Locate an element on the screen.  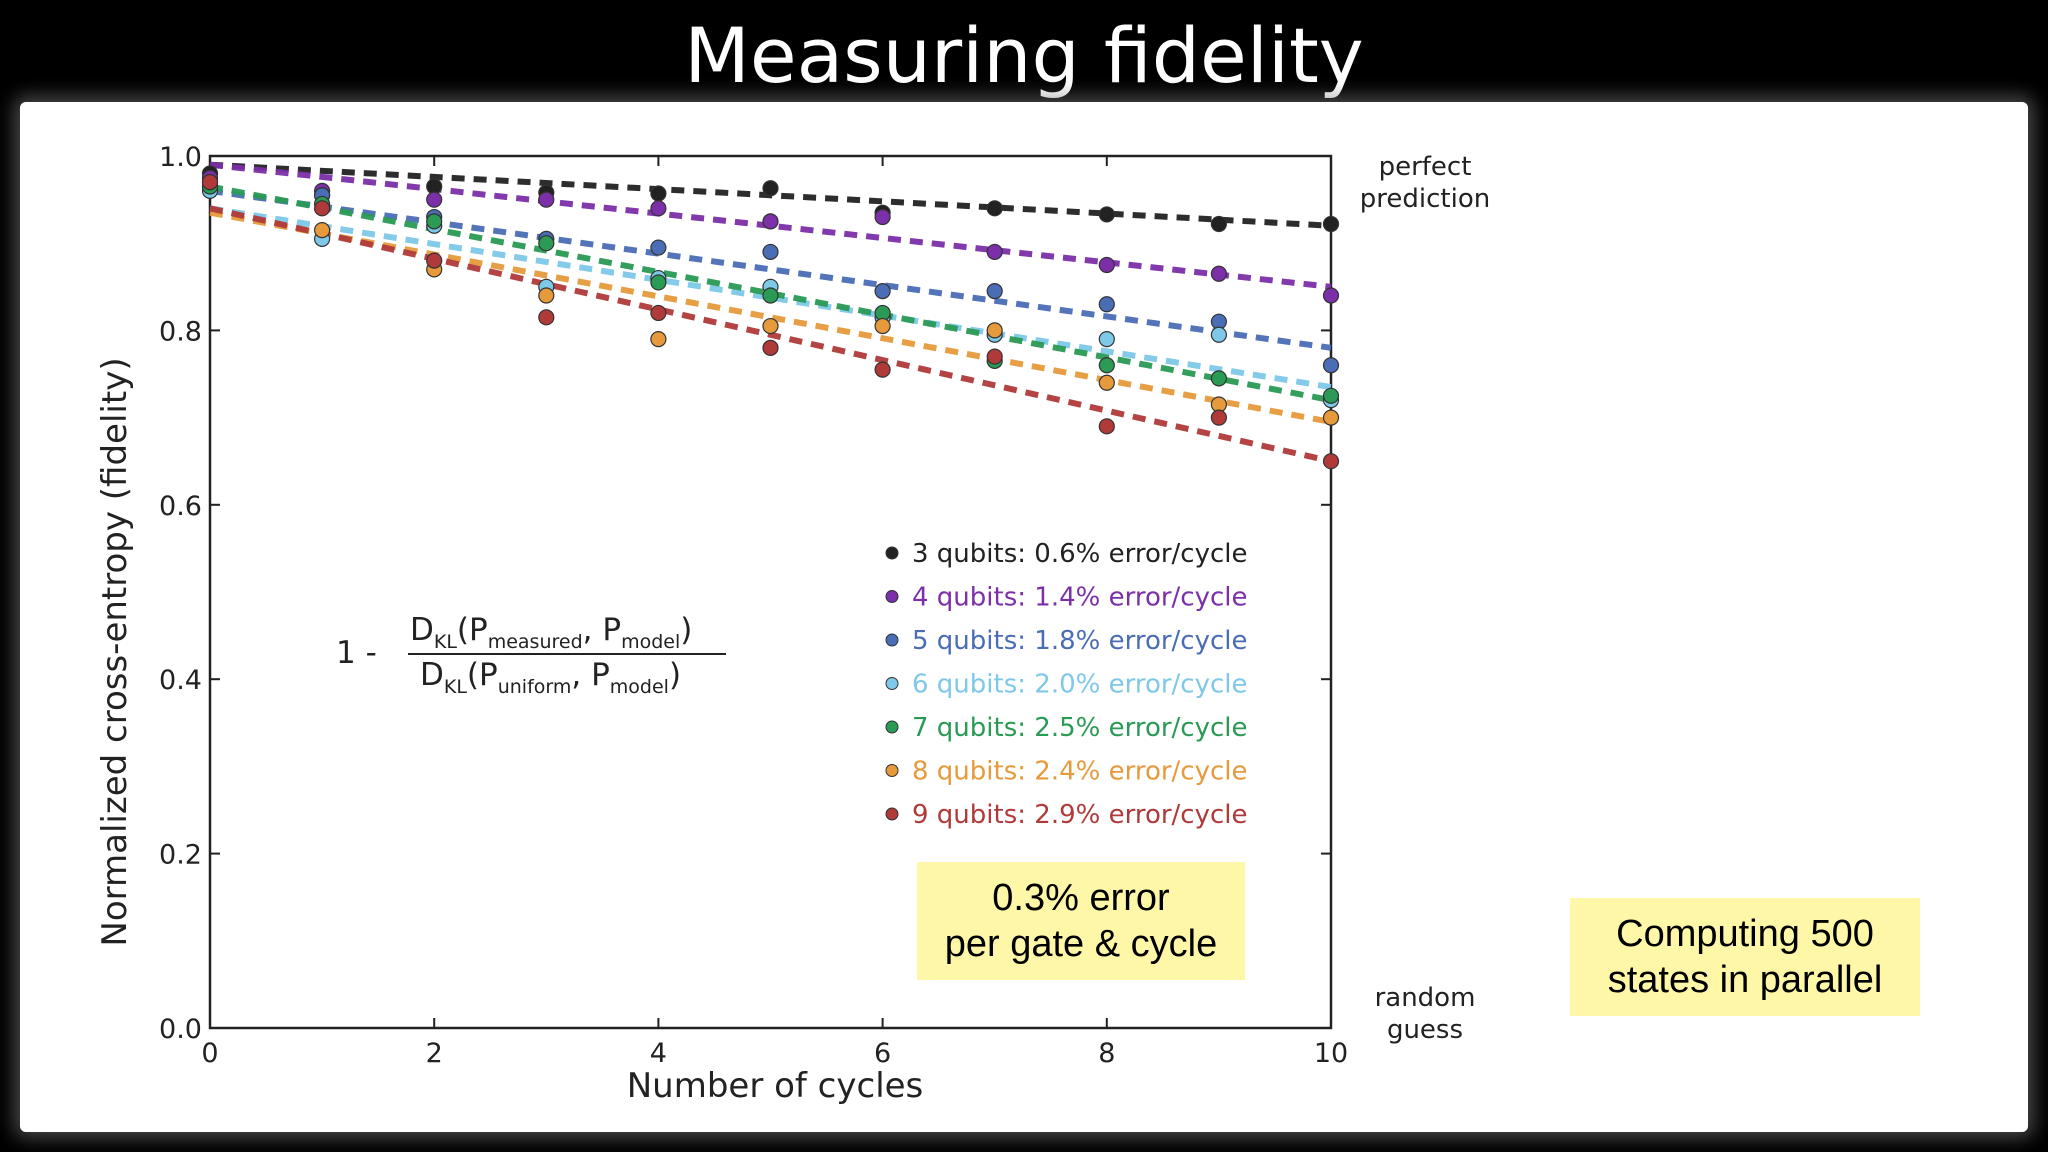
y-axis-title: Normalized cross-entropy (fidelity) is located at coordinates (115, 651).